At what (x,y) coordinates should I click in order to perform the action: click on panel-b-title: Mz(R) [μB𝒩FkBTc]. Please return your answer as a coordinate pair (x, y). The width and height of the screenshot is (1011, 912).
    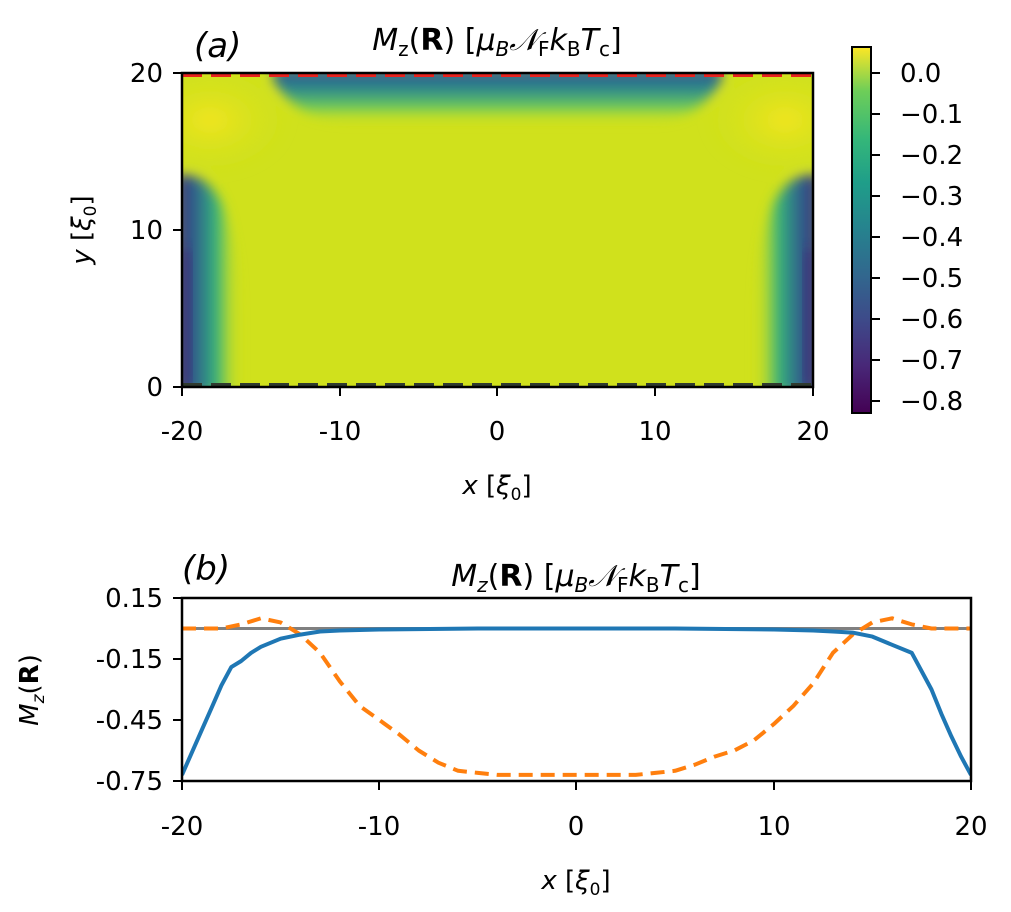
    Looking at the image, I should click on (575, 578).